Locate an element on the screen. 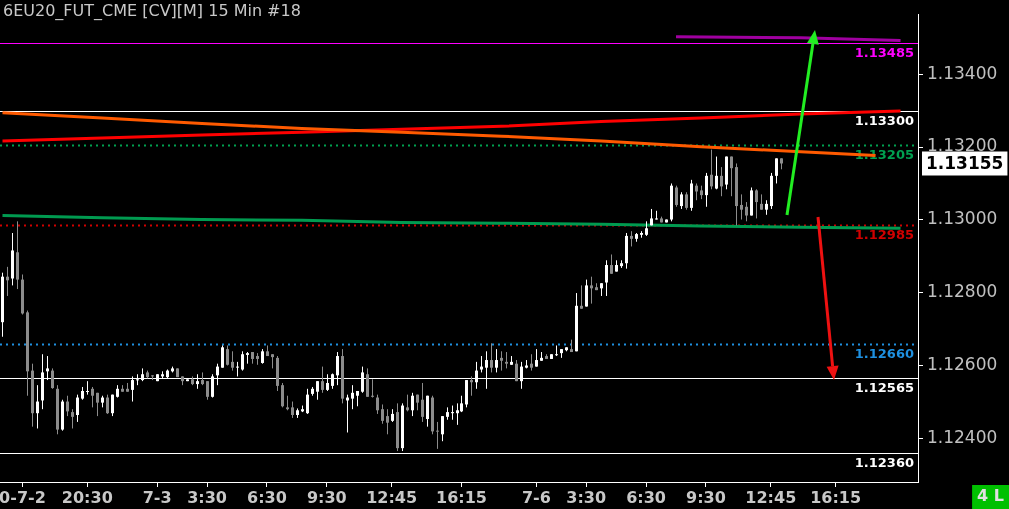 Image resolution: width=1009 pixels, height=509 pixels. y-tick-label: 1.12400 is located at coordinates (962, 436).